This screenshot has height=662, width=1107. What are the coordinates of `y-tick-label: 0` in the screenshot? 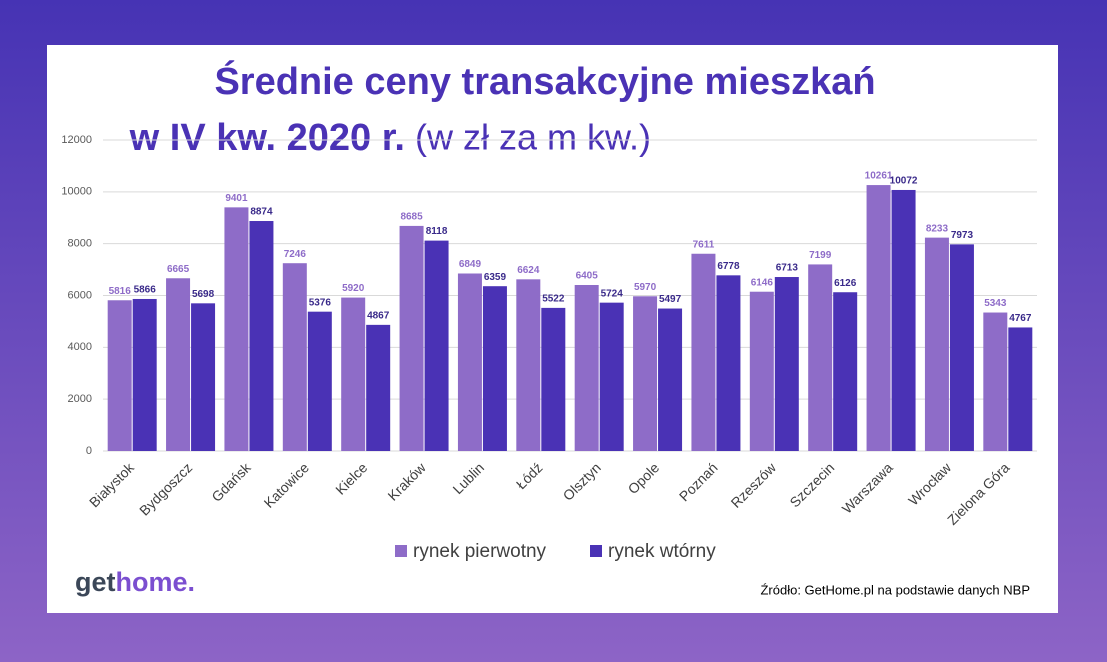 It's located at (89, 451).